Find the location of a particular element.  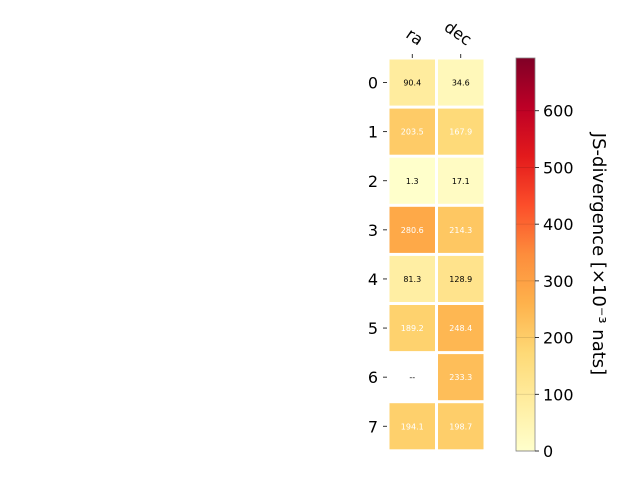

heatmap-cell-label: 1.3 is located at coordinates (412, 181).